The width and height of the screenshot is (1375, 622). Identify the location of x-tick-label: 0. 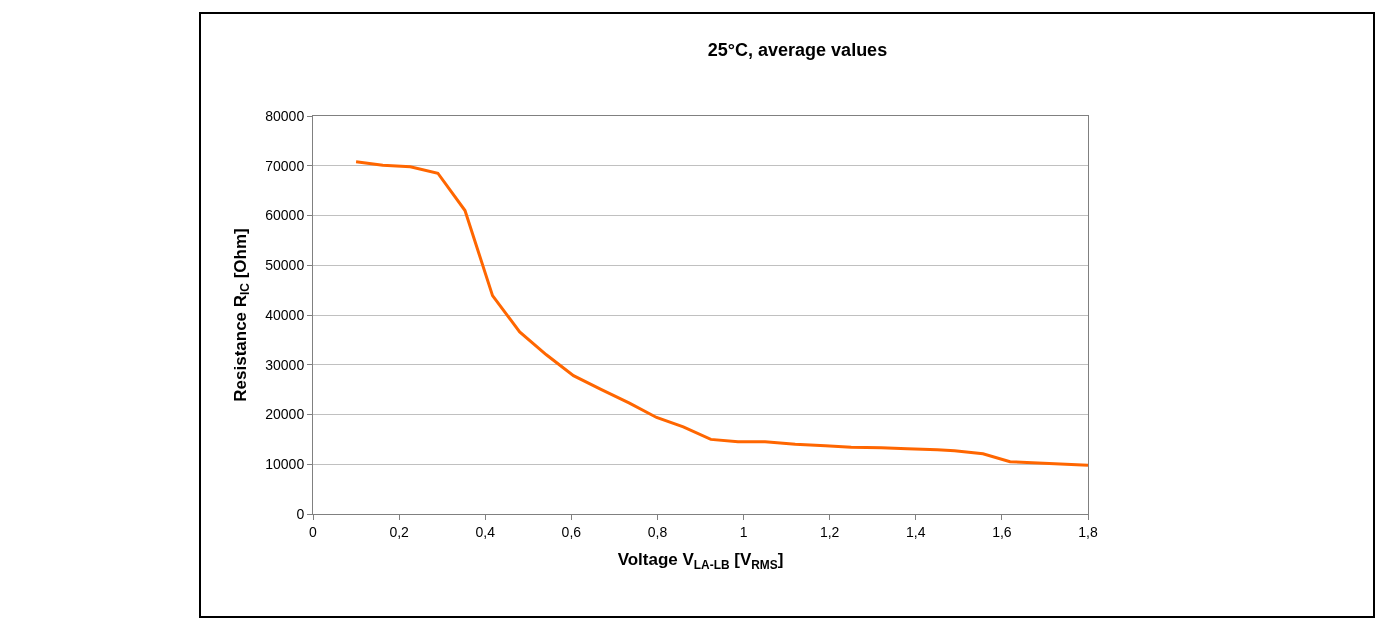
(313, 531).